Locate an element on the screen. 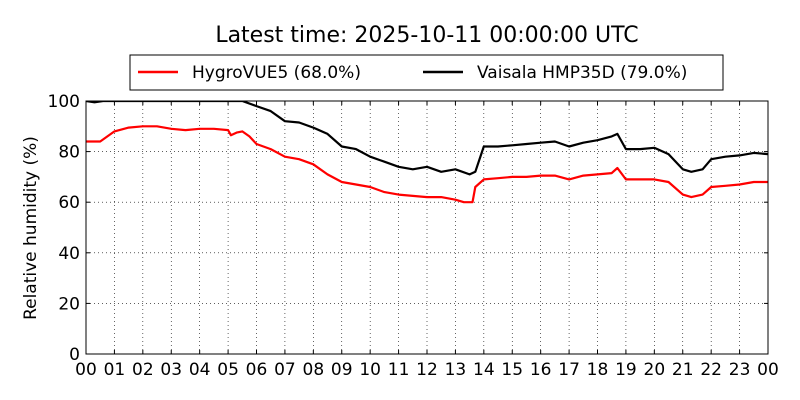  x-tick-label: 04 is located at coordinates (200, 370).